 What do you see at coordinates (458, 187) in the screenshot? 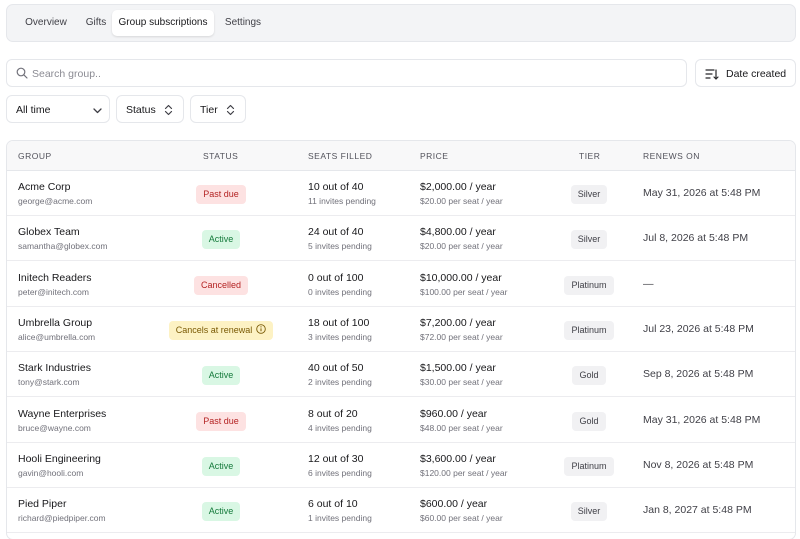
I see `price-per-year: $2,000.00 / year` at bounding box center [458, 187].